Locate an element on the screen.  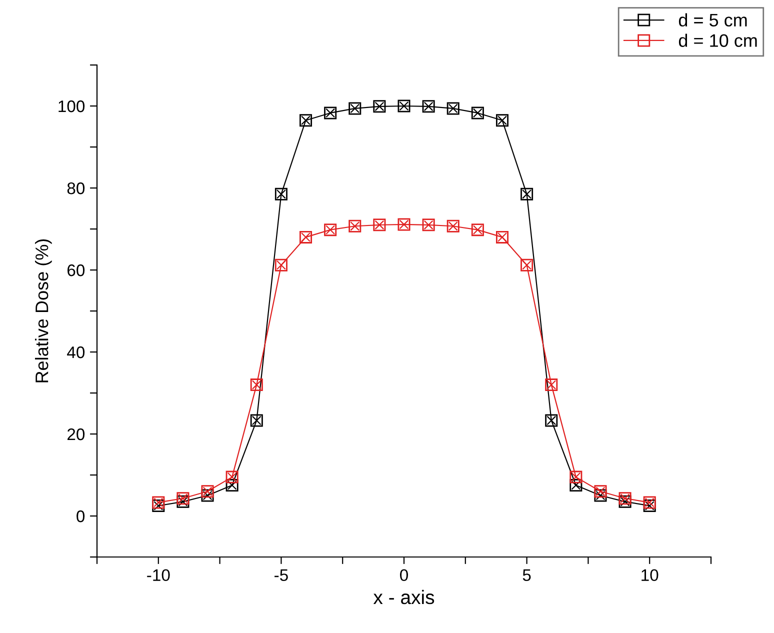
y-tick-label: 20 is located at coordinates (76, 434).